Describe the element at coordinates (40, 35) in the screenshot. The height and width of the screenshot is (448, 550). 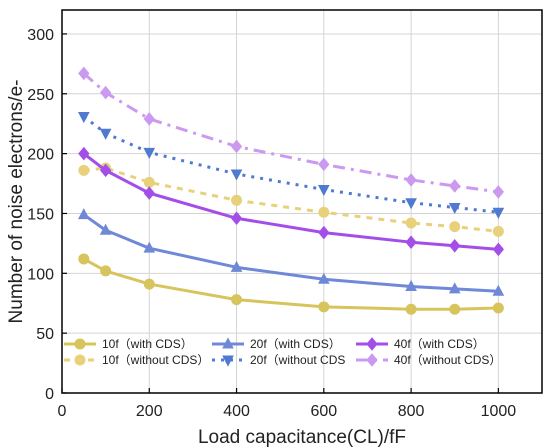
I see `y-tick-label: 300` at that location.